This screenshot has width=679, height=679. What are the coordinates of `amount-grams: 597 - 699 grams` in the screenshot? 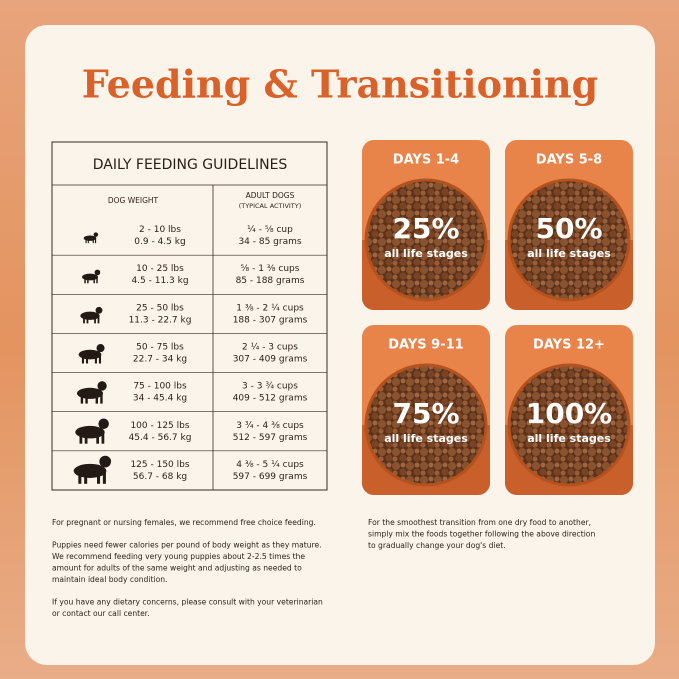 It's located at (270, 477).